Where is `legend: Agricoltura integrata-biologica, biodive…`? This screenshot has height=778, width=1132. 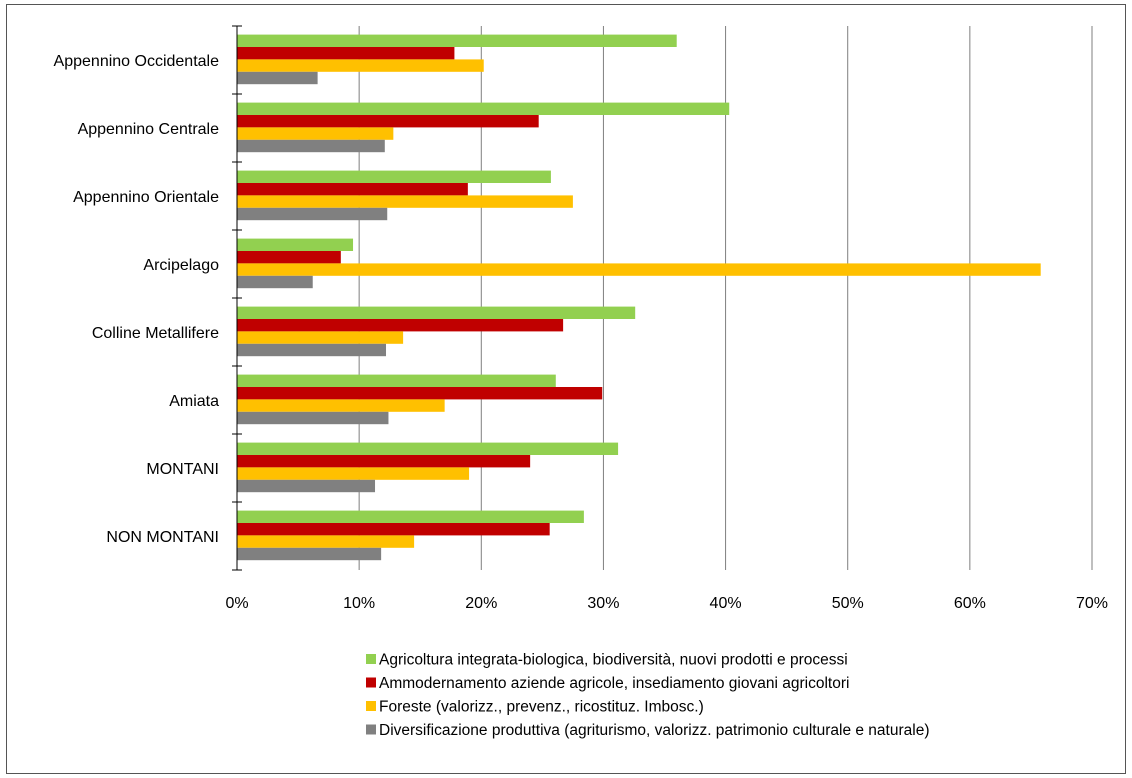 legend: Agricoltura integrata-biologica, biodive… is located at coordinates (647, 695).